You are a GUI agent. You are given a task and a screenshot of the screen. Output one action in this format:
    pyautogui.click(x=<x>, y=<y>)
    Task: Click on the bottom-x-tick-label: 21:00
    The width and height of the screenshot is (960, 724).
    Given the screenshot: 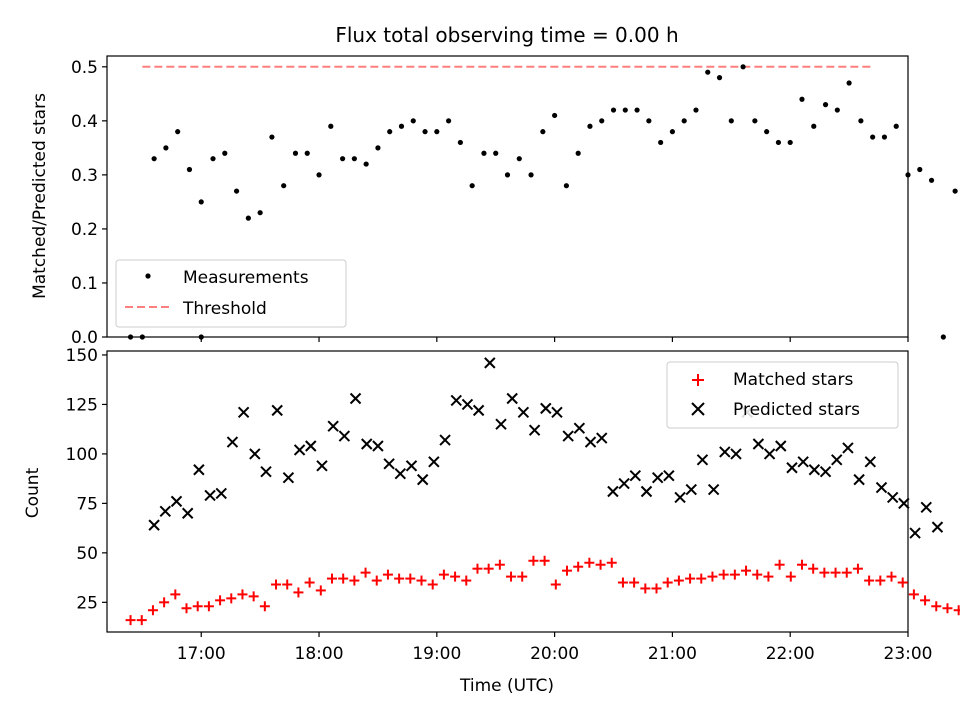 What is the action you would take?
    pyautogui.click(x=672, y=654)
    